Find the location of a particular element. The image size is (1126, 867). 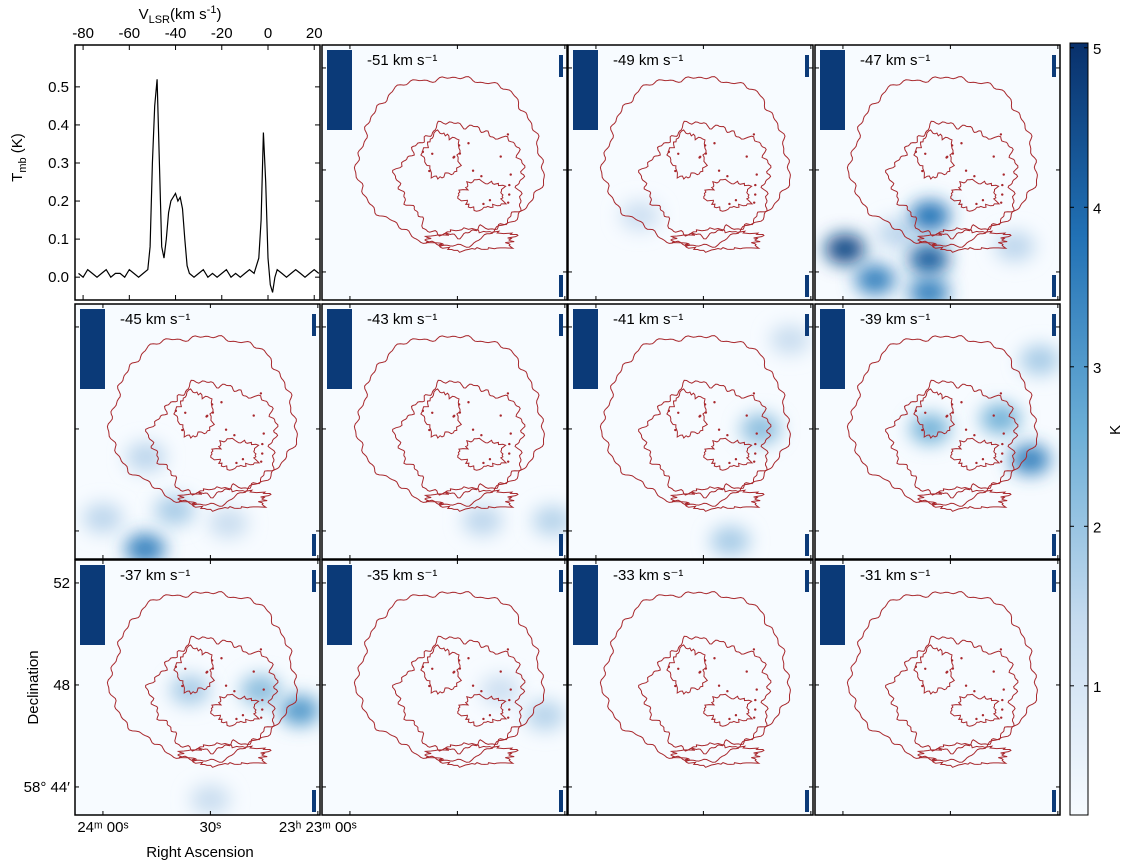

ra-tick-label: 30ˢ is located at coordinates (210, 827).